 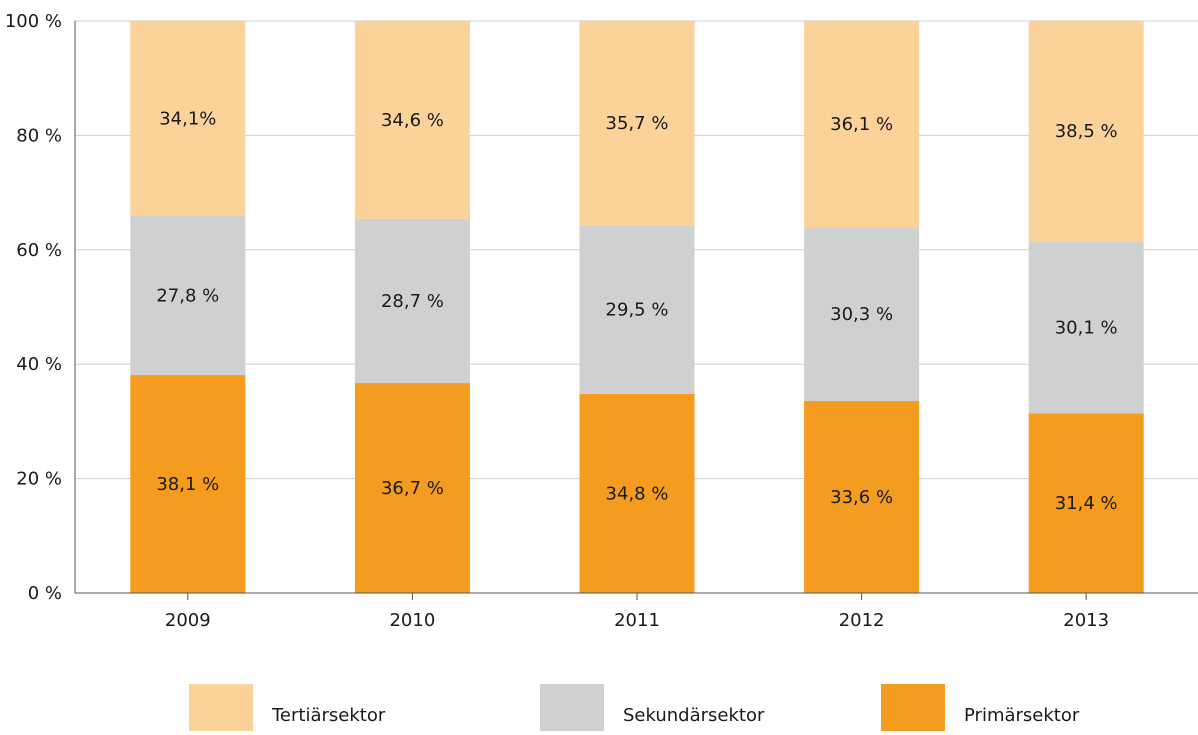 I want to click on data-label: 30,1 %, so click(x=1086, y=327).